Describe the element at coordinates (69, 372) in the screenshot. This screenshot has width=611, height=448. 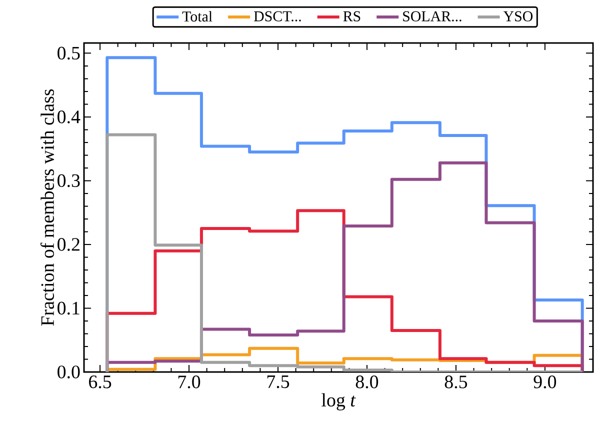
I see `y-tick-label: 0.0` at that location.